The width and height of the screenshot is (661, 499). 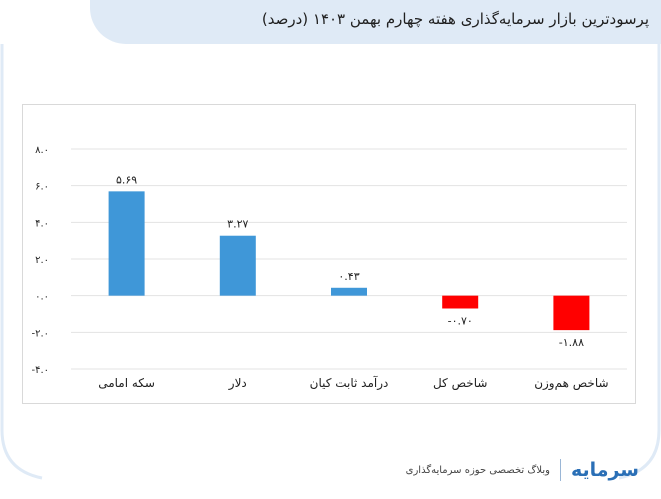 What do you see at coordinates (126, 179) in the screenshot?
I see `data-label: ۵.۶۹` at bounding box center [126, 179].